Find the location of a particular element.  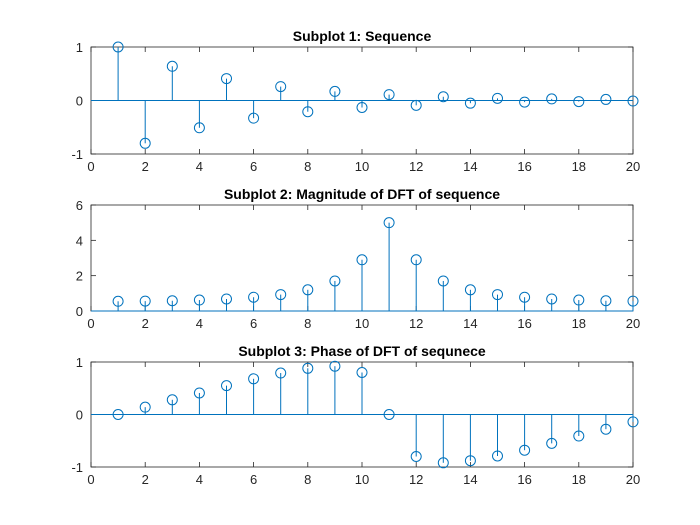

y-tick-label: 4 is located at coordinates (79, 240).